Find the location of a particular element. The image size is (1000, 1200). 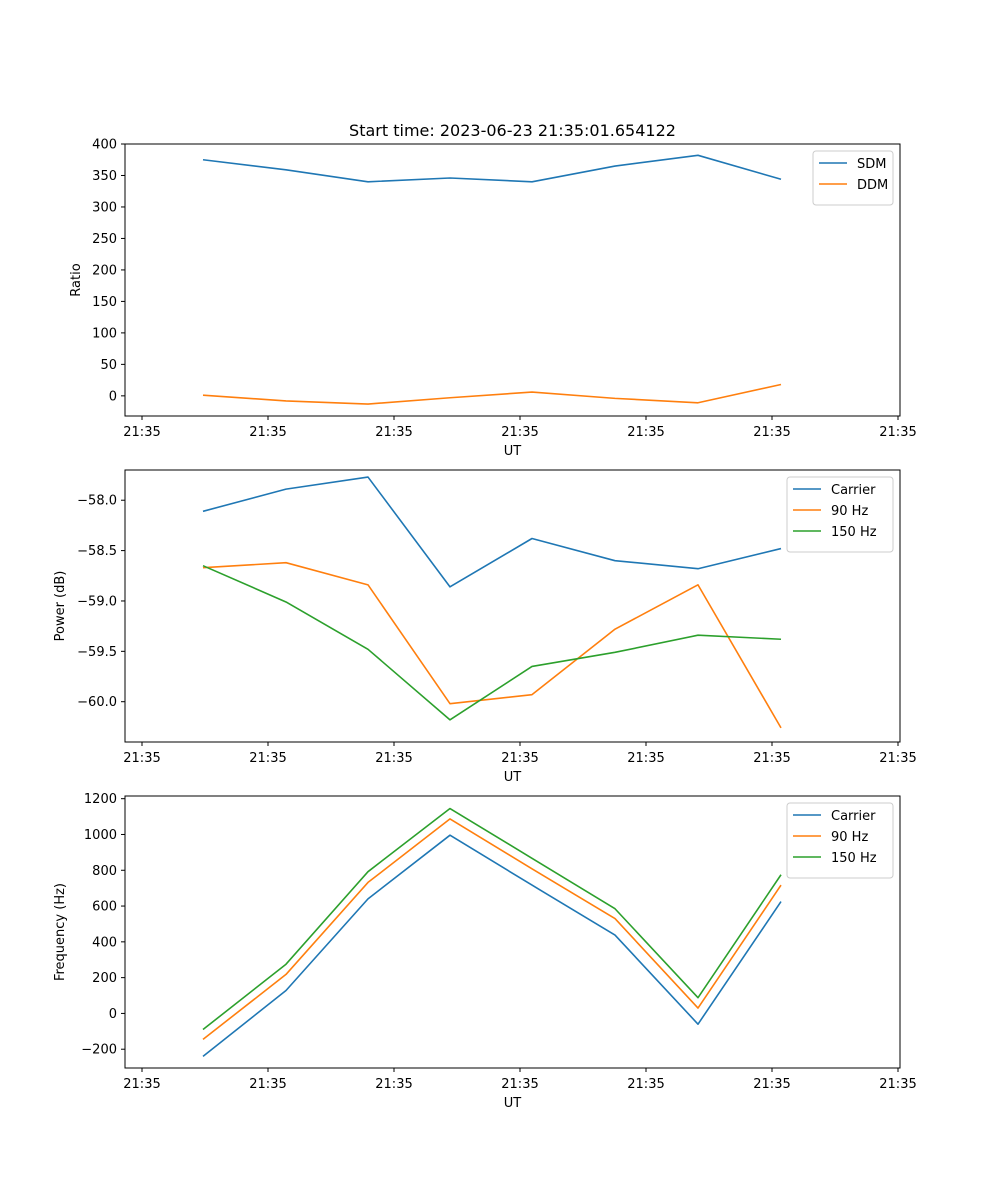

y-tick-label: −58.5 is located at coordinates (97, 551).